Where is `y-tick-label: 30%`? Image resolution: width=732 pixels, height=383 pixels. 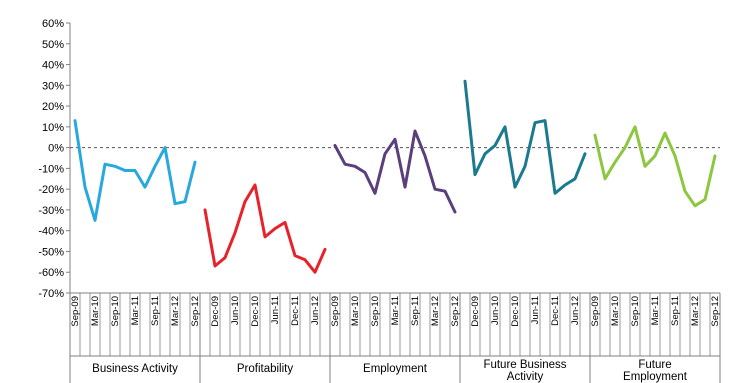 y-tick-label: 30% is located at coordinates (53, 86).